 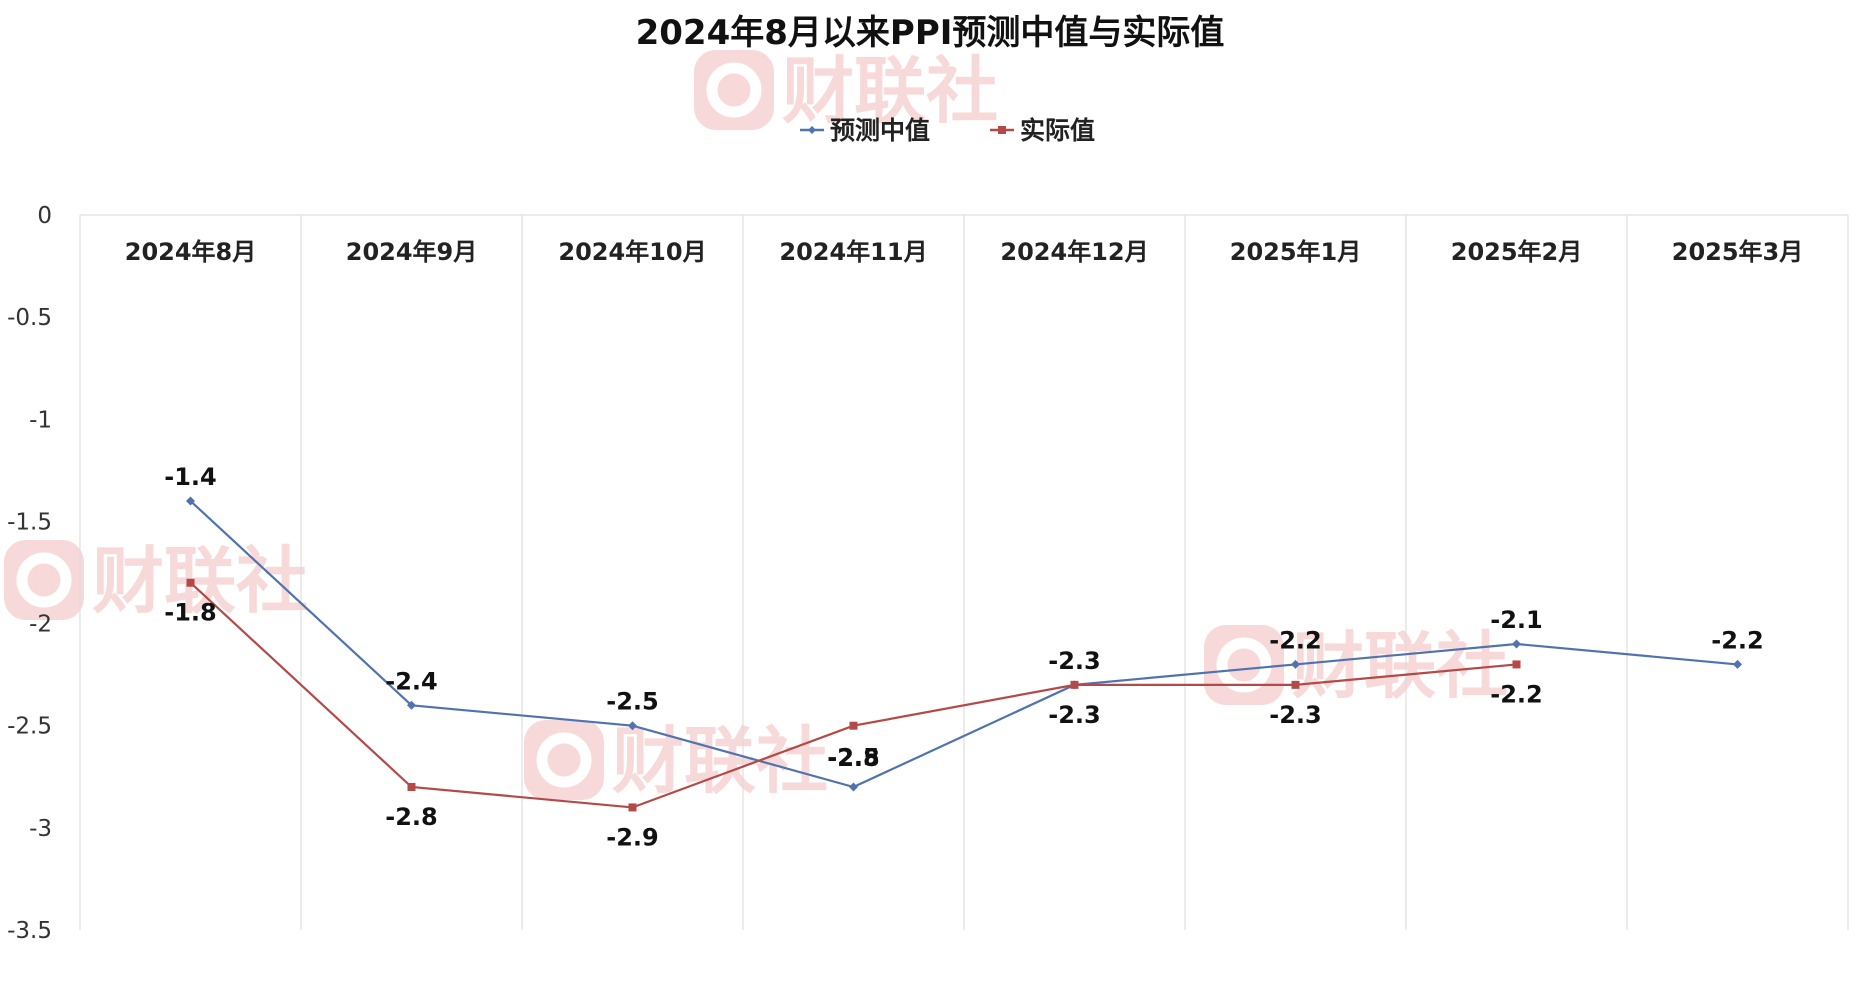 I want to click on legend-marker-actual, so click(x=1002, y=130).